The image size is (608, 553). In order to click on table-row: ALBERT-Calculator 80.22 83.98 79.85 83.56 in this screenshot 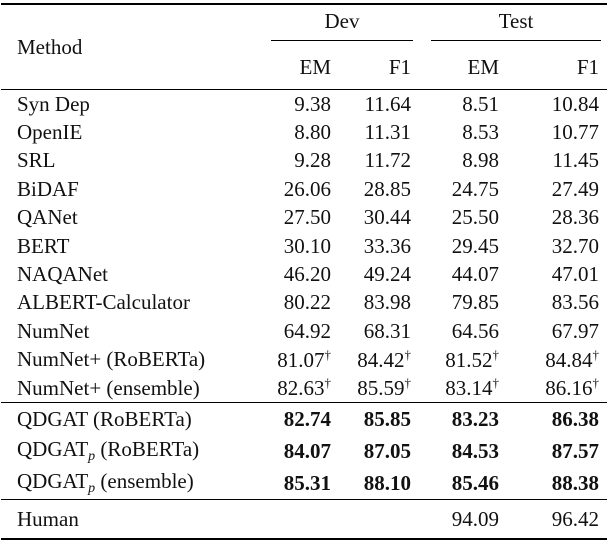, I will do `click(304, 303)`.